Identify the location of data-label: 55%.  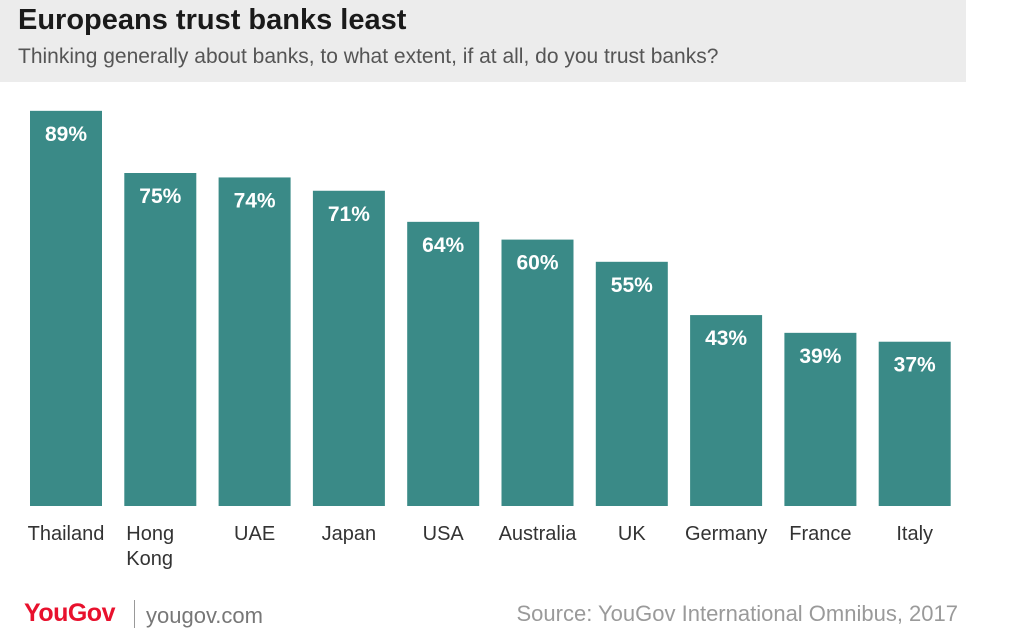
(632, 285).